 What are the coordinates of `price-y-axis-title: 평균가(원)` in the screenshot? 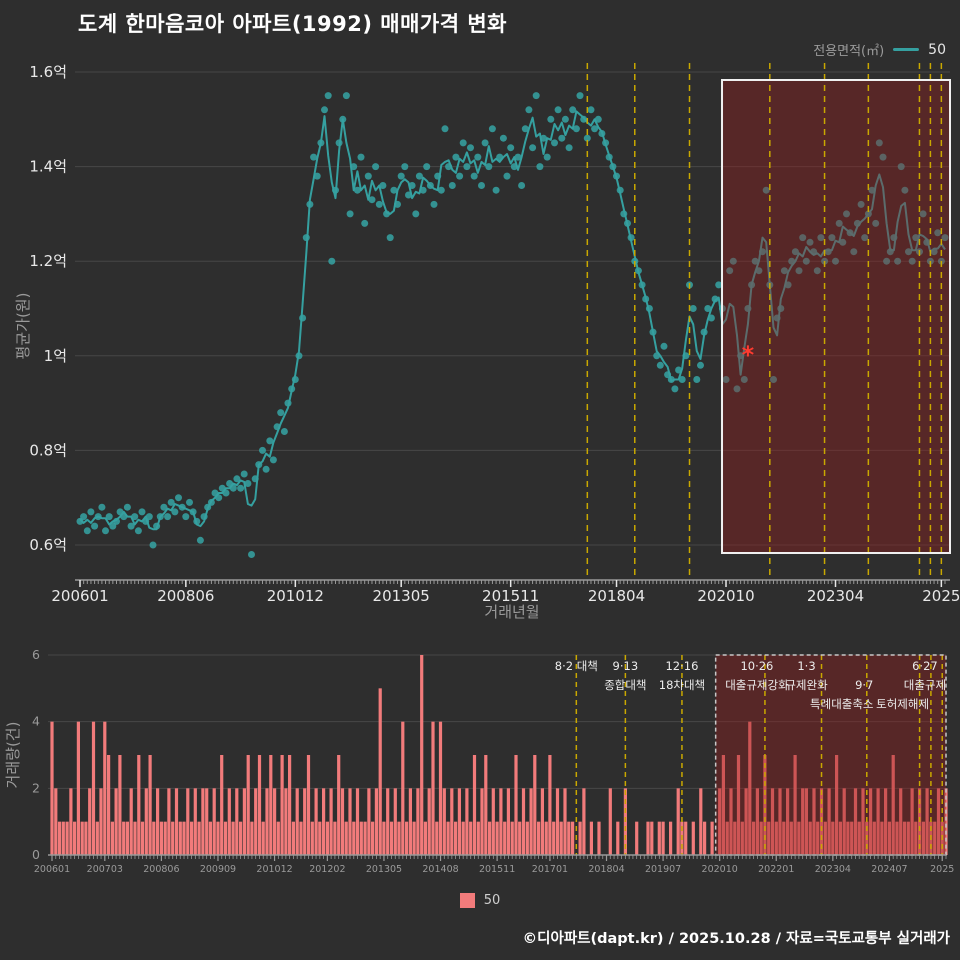 It's located at (23, 326).